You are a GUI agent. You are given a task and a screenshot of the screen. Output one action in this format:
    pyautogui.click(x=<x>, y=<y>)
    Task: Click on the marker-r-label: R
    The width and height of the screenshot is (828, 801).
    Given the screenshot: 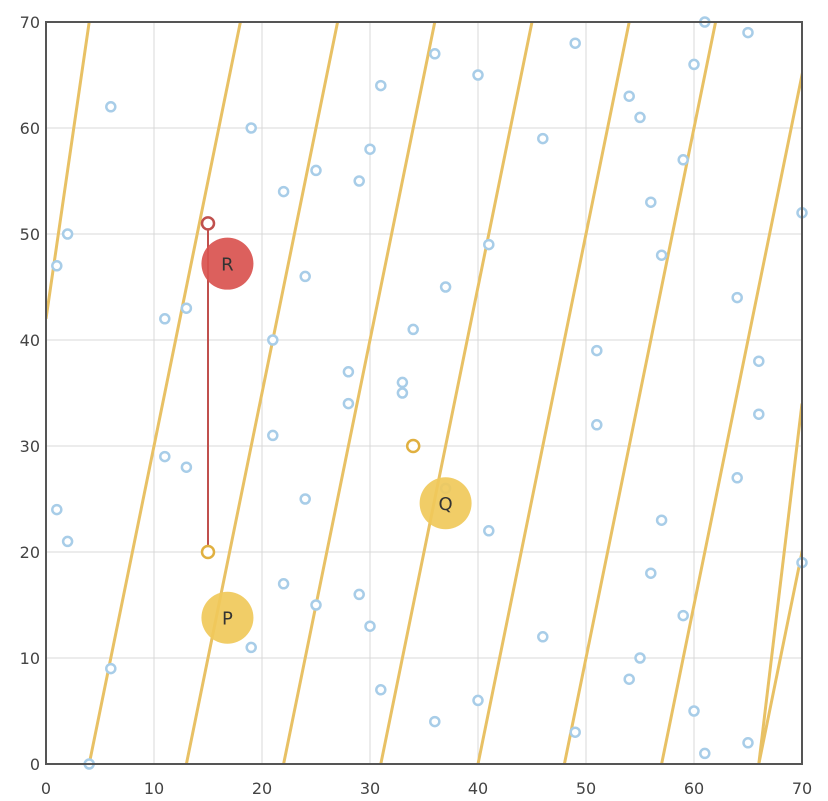 What is the action you would take?
    pyautogui.click(x=227, y=265)
    